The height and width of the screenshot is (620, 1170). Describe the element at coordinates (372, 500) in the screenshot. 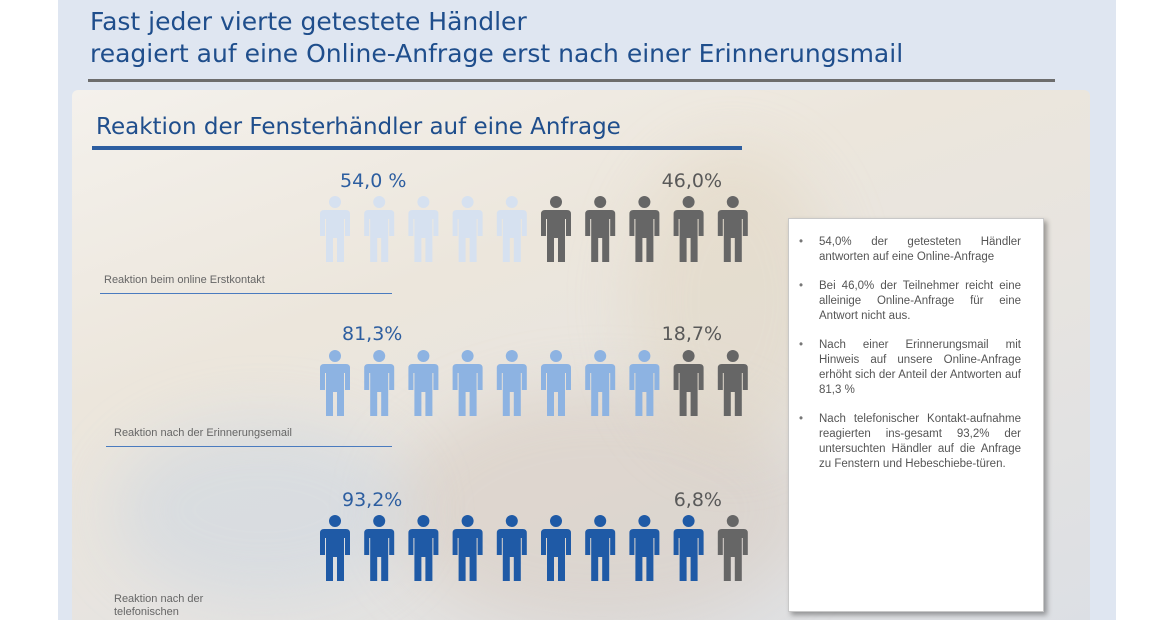

I see `row3-responded-percent: 93,2%` at that location.